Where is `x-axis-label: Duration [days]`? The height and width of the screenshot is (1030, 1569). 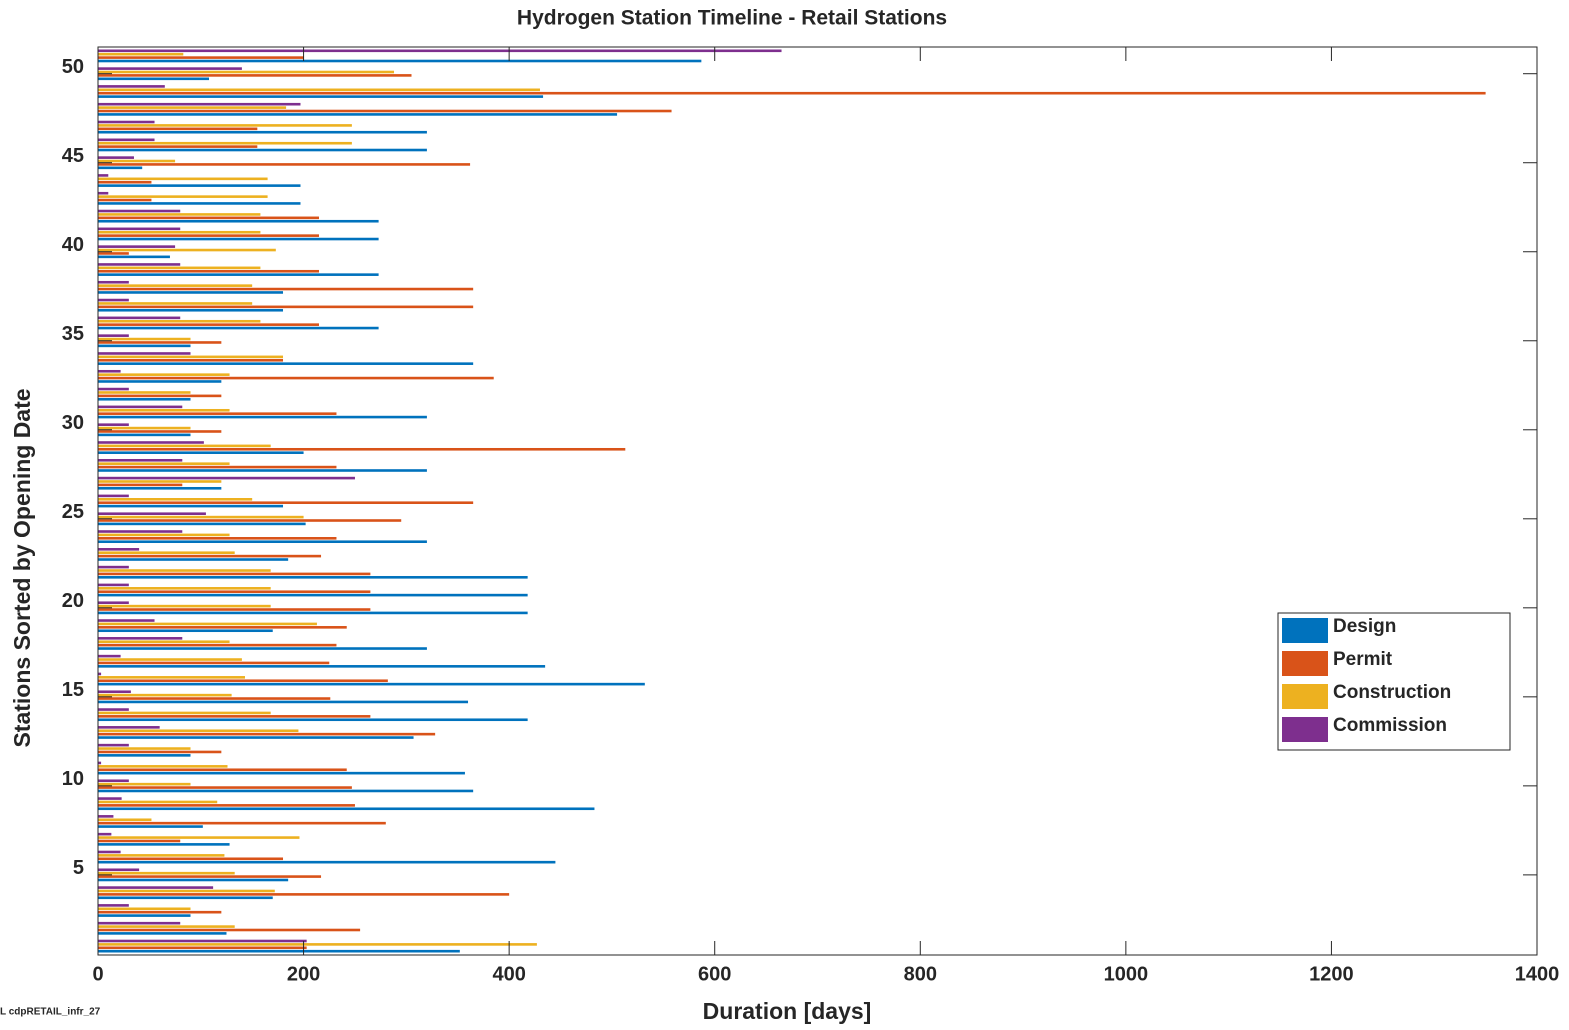 x-axis-label: Duration [days] is located at coordinates (787, 1011).